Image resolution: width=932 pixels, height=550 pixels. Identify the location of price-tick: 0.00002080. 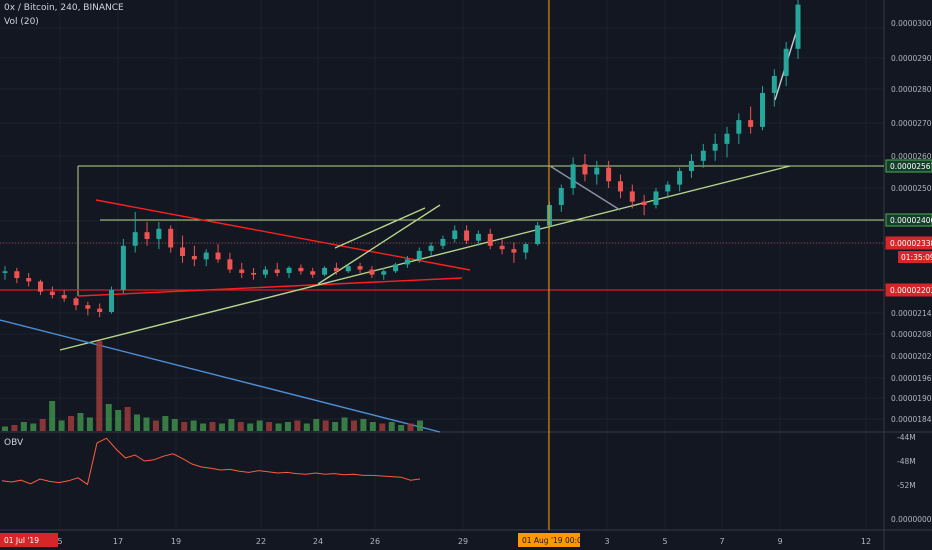
(911, 334).